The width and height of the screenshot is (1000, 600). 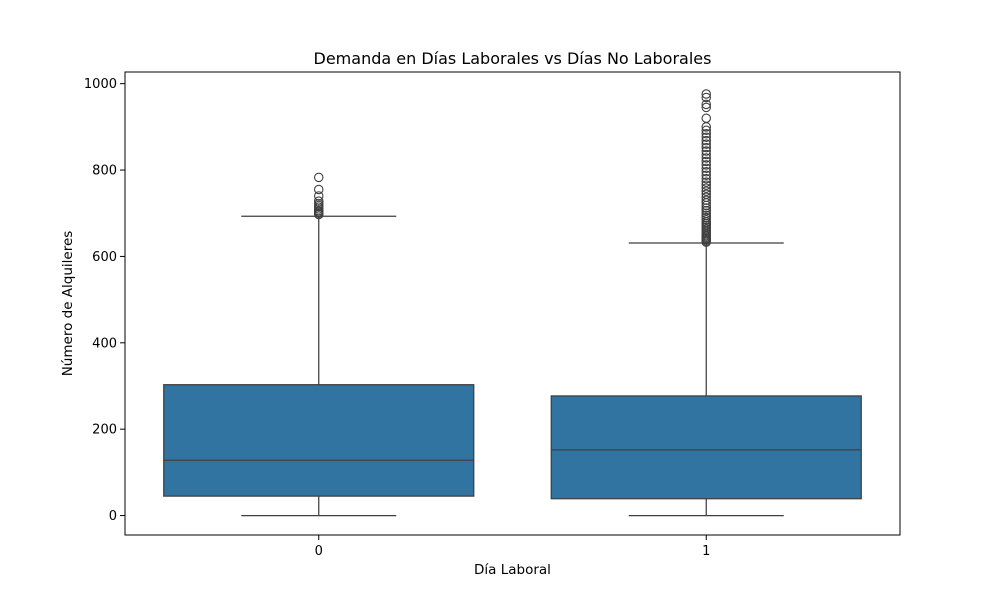 I want to click on x-tick-label: 0, so click(x=319, y=551).